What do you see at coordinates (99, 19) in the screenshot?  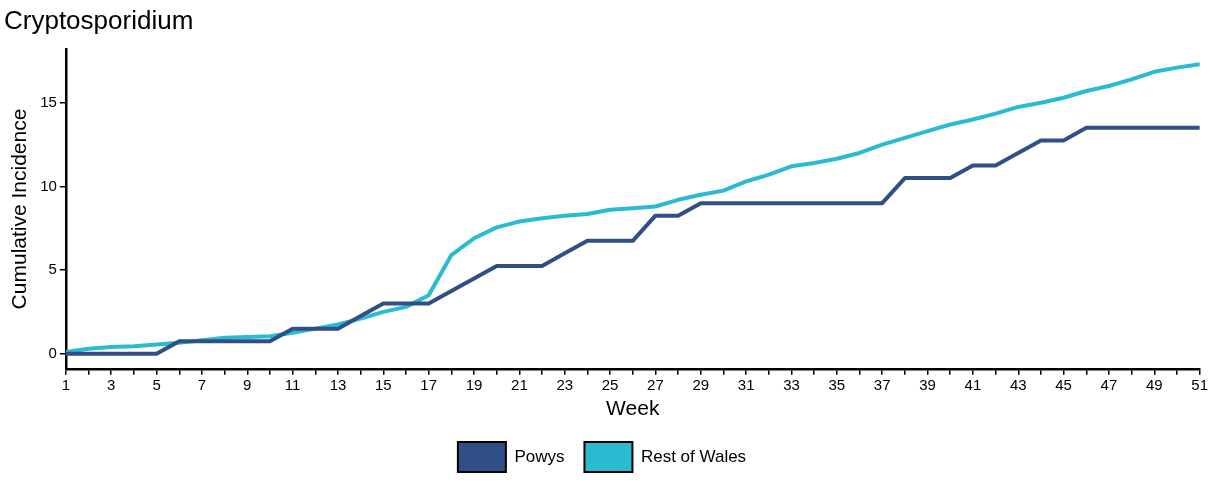 I see `chart-title: Cryptosporidium` at bounding box center [99, 19].